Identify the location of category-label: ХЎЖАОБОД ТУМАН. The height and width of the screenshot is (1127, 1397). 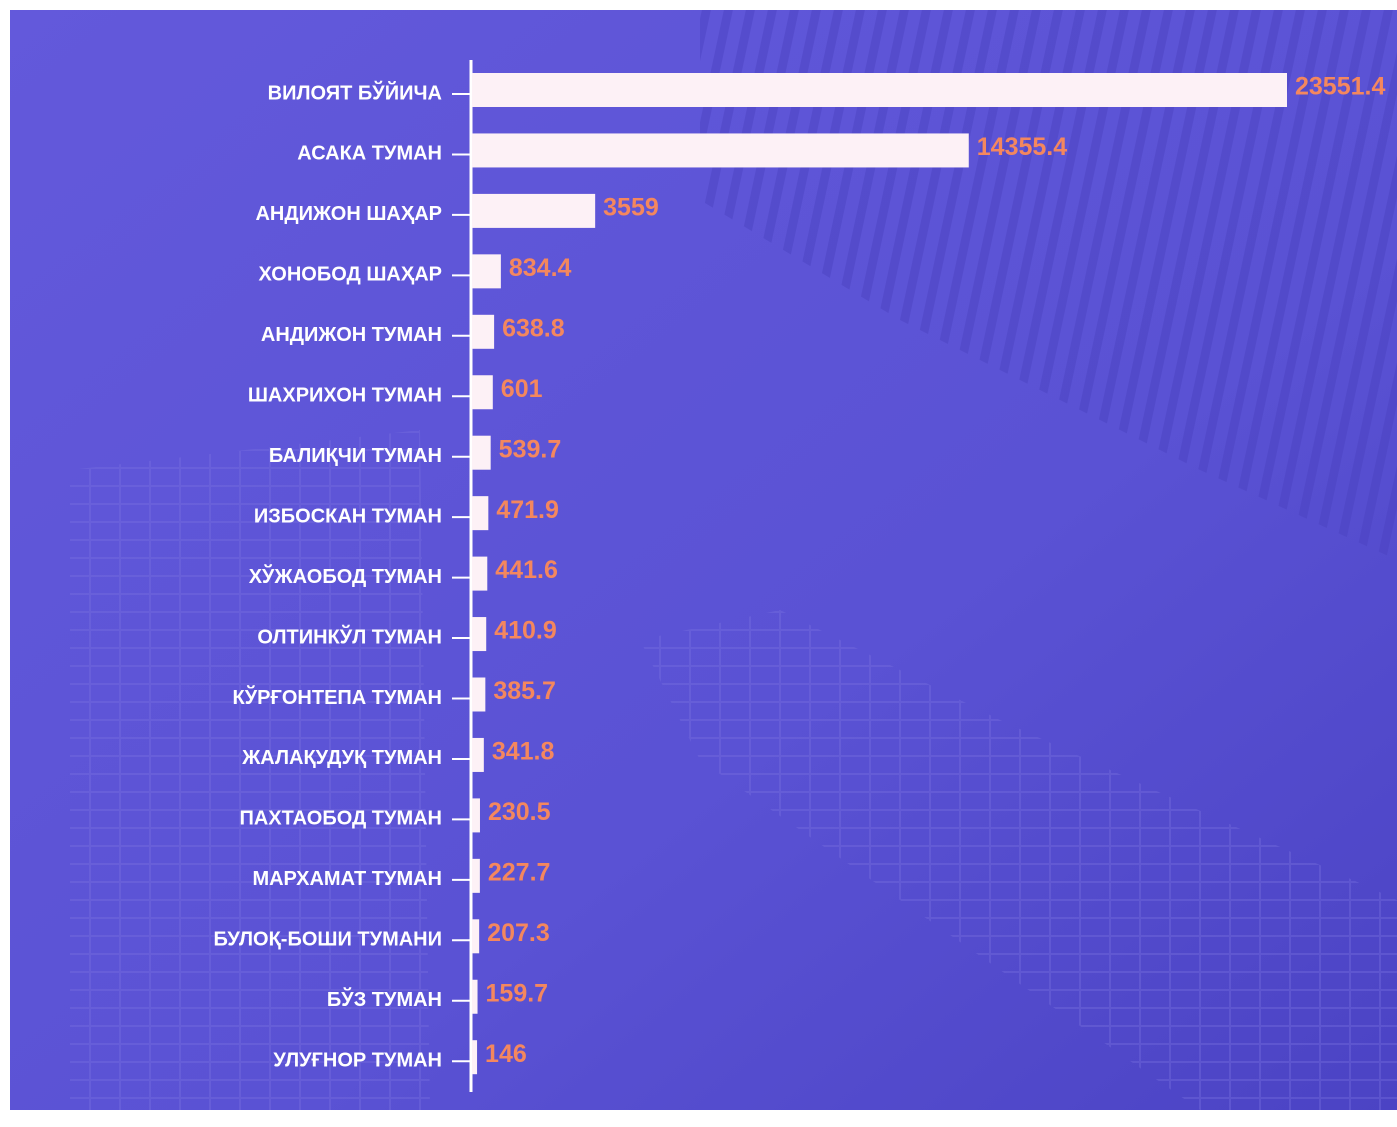
(345, 576).